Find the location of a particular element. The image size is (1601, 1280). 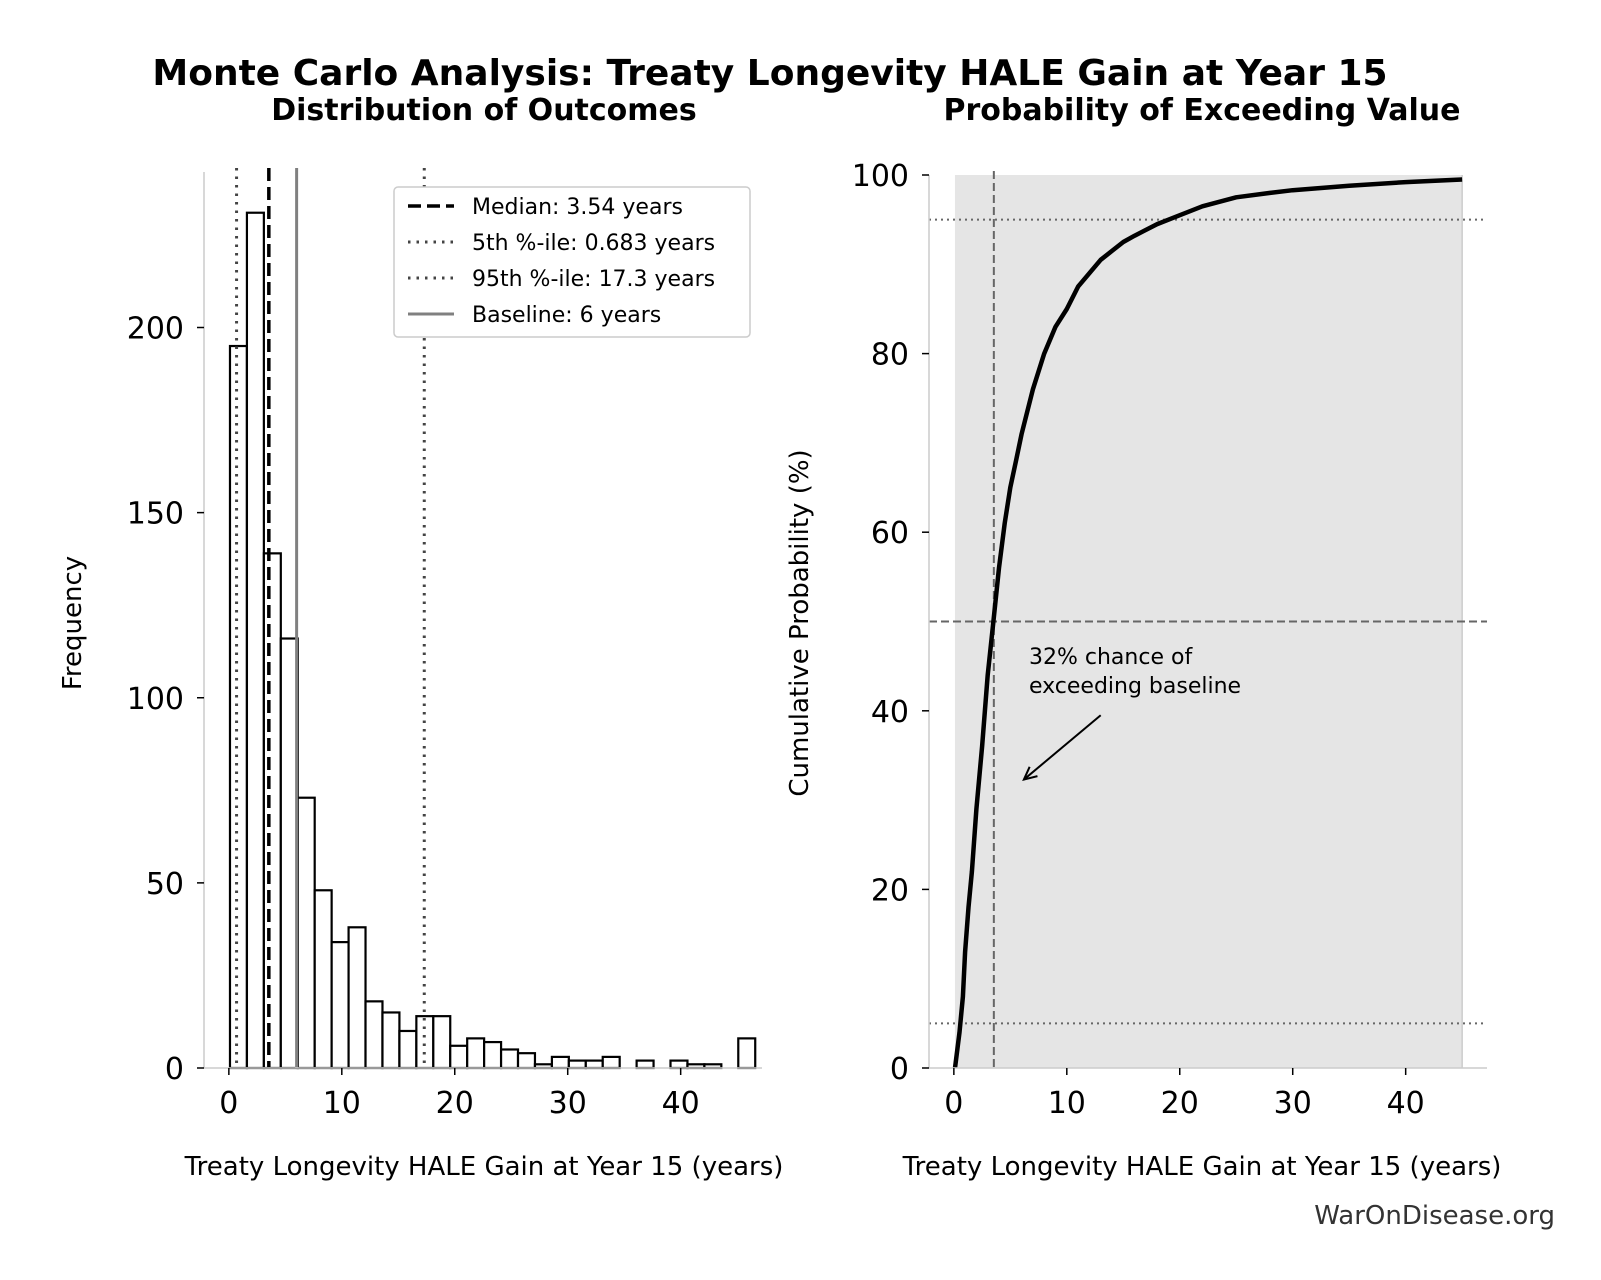

exceedance-title: Probability of Exceeding Value is located at coordinates (1201, 110).